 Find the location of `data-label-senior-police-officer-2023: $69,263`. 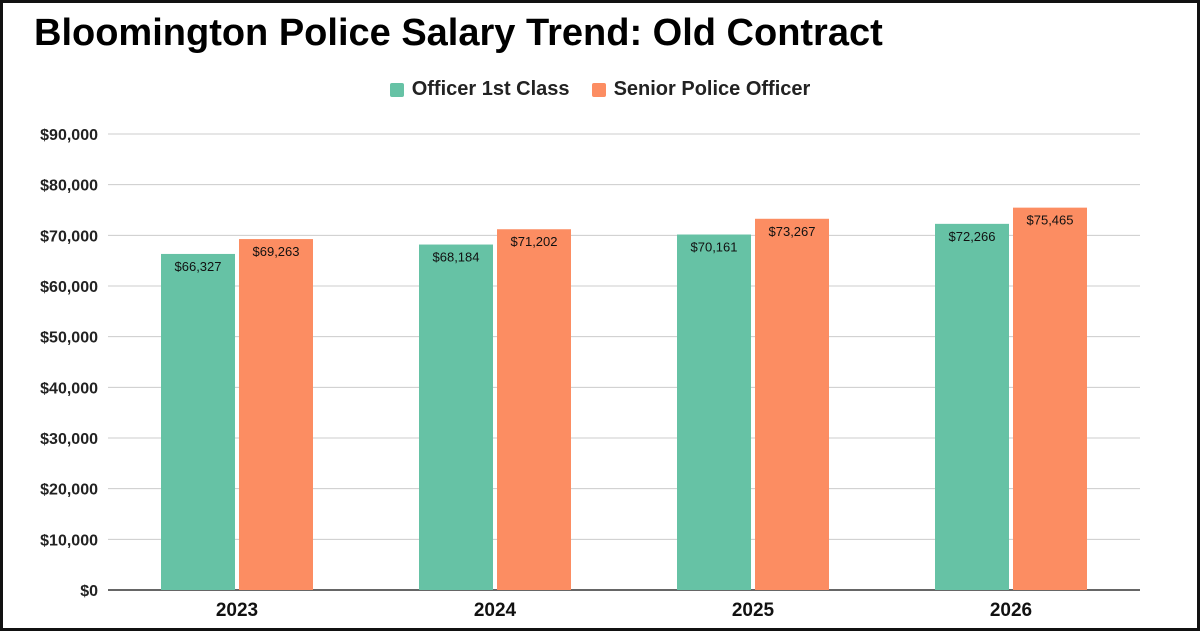

data-label-senior-police-officer-2023: $69,263 is located at coordinates (276, 251).